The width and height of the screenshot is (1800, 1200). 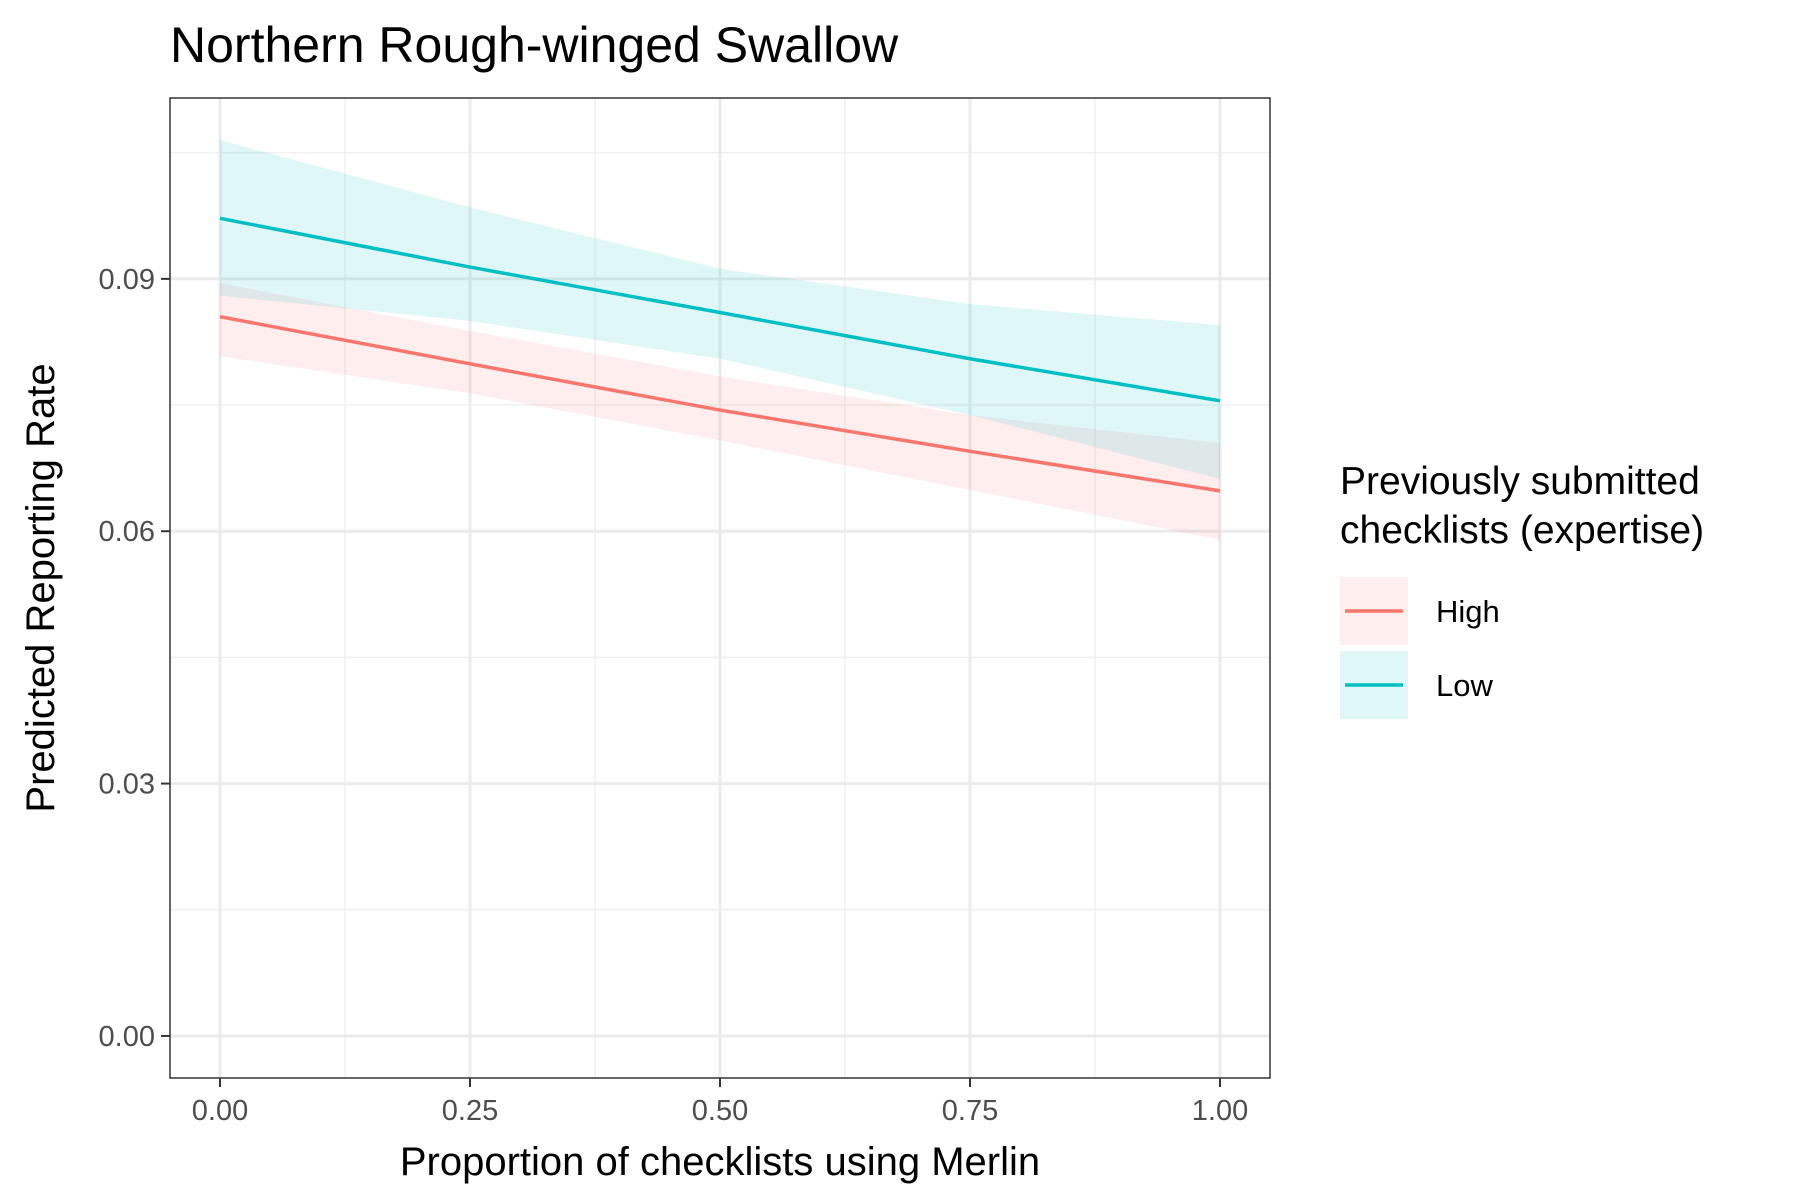 I want to click on legend-label: Low, so click(x=1464, y=685).